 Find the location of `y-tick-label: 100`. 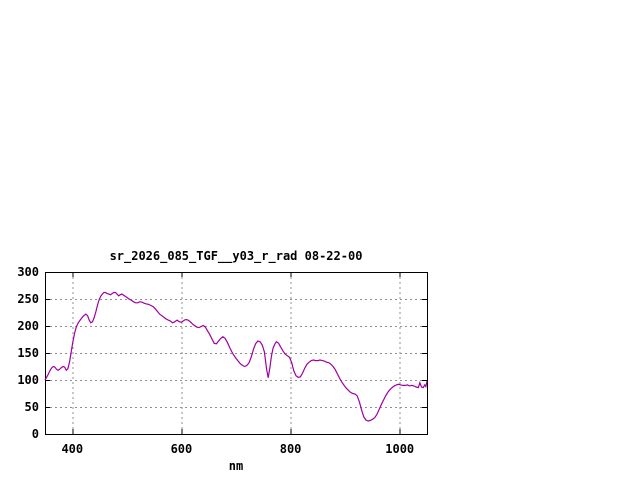

y-tick-label: 100 is located at coordinates (28, 380).